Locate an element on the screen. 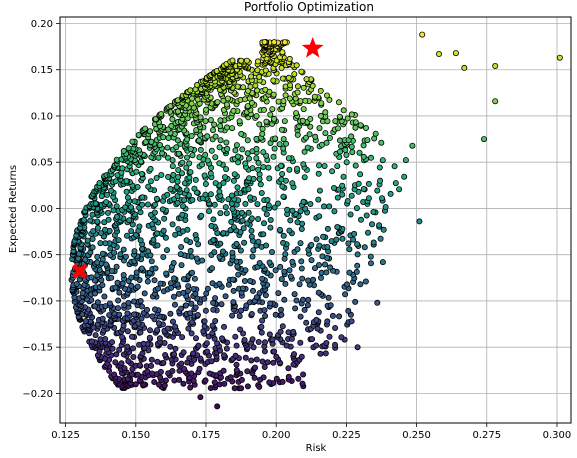  x-tick-label: 0.225 is located at coordinates (346, 435).